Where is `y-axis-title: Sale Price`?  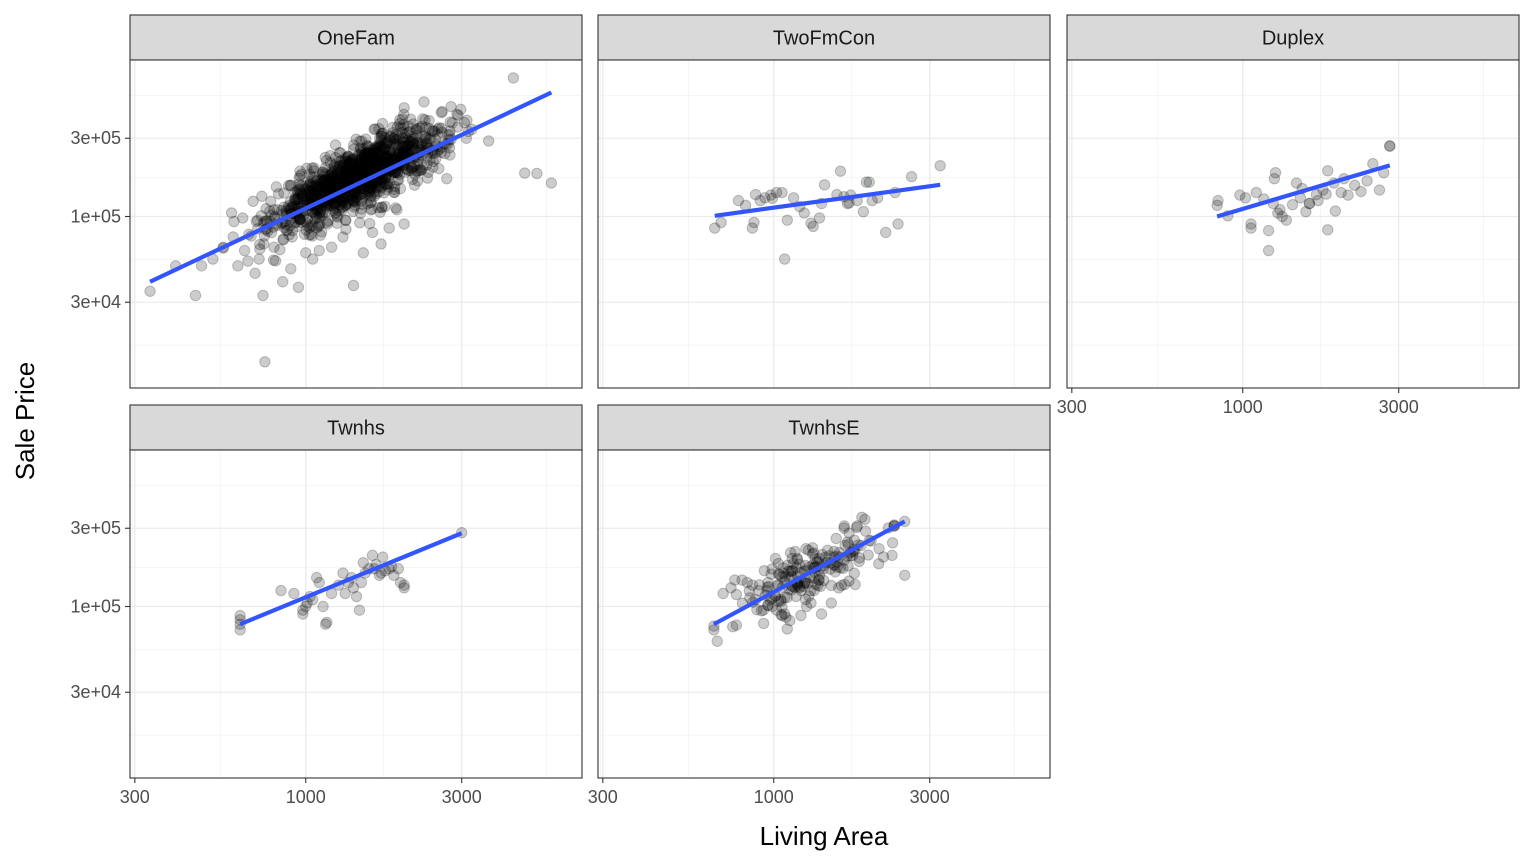
y-axis-title: Sale Price is located at coordinates (25, 421).